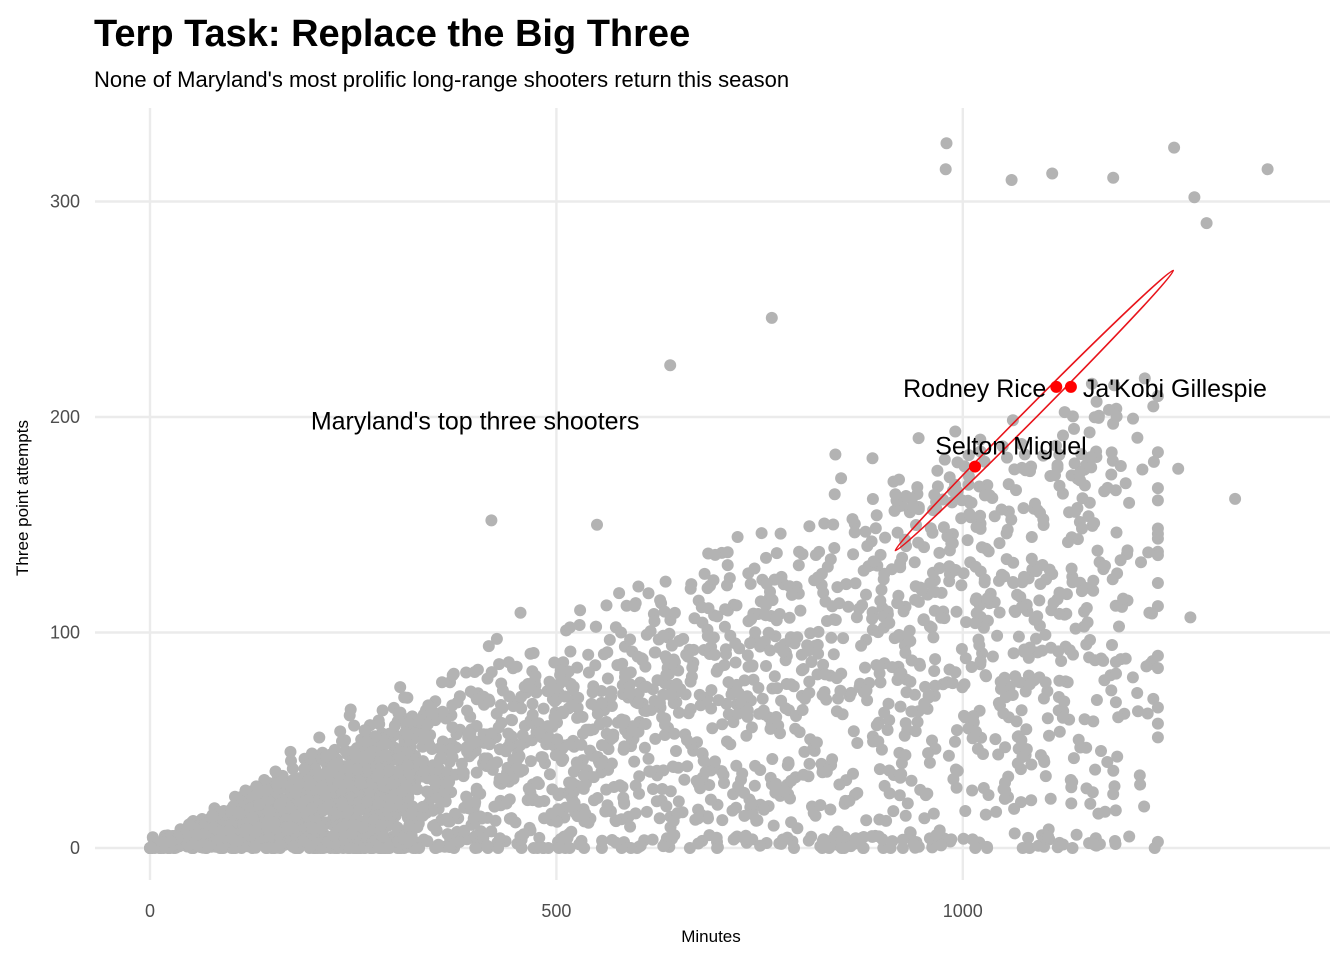 The image size is (1344, 960). I want to click on y-tick-label: 200, so click(65, 417).